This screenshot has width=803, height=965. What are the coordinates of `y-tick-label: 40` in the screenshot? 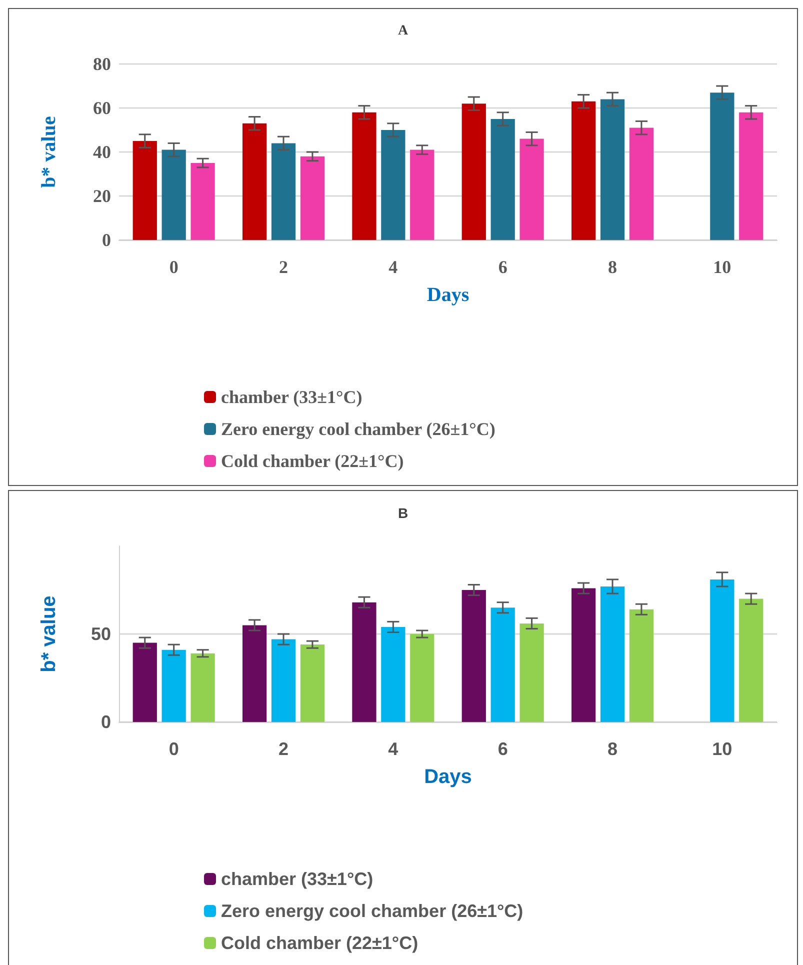 It's located at (102, 152).